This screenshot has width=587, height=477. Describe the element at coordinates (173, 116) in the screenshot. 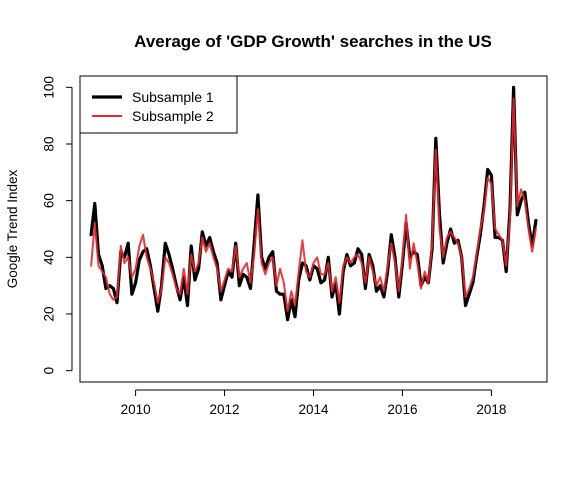

I see `legend-label-2: Subsample 2` at that location.